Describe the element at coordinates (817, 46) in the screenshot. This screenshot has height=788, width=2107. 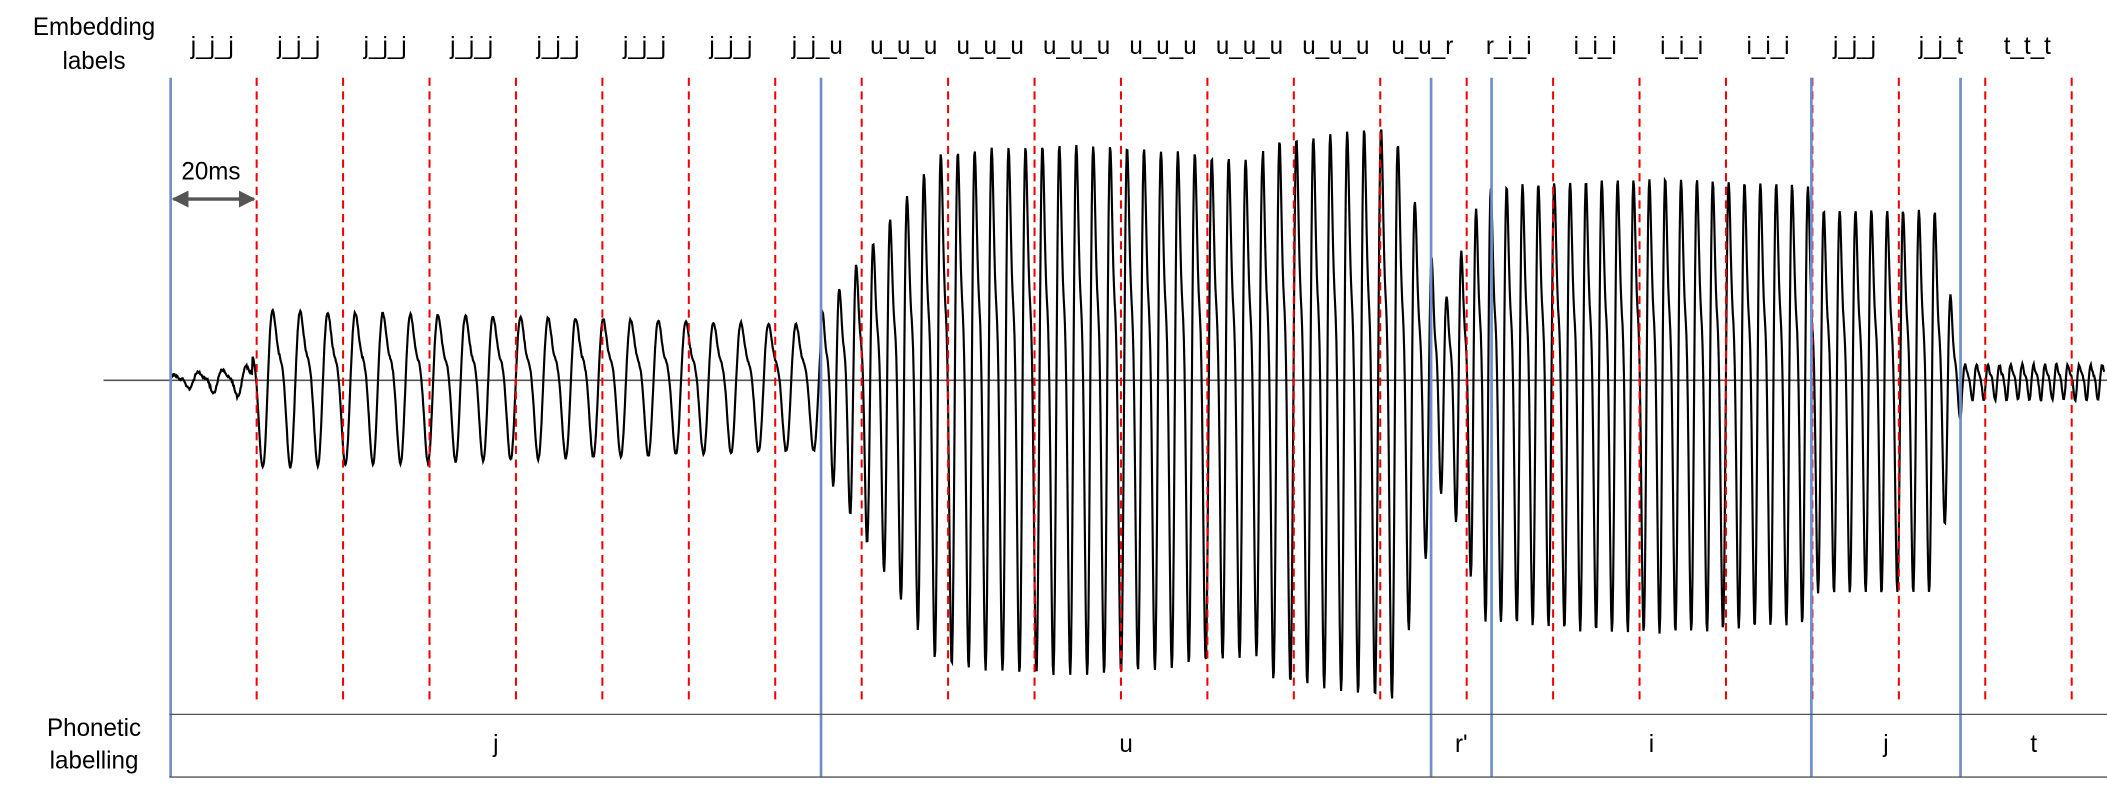
I see `embedding-label: j_j_u` at that location.